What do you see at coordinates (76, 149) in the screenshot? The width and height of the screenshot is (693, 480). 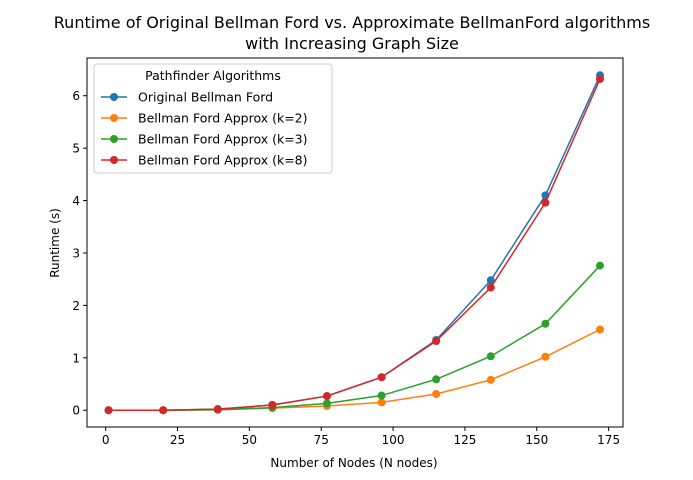 I see `y-tick-label: 5` at bounding box center [76, 149].